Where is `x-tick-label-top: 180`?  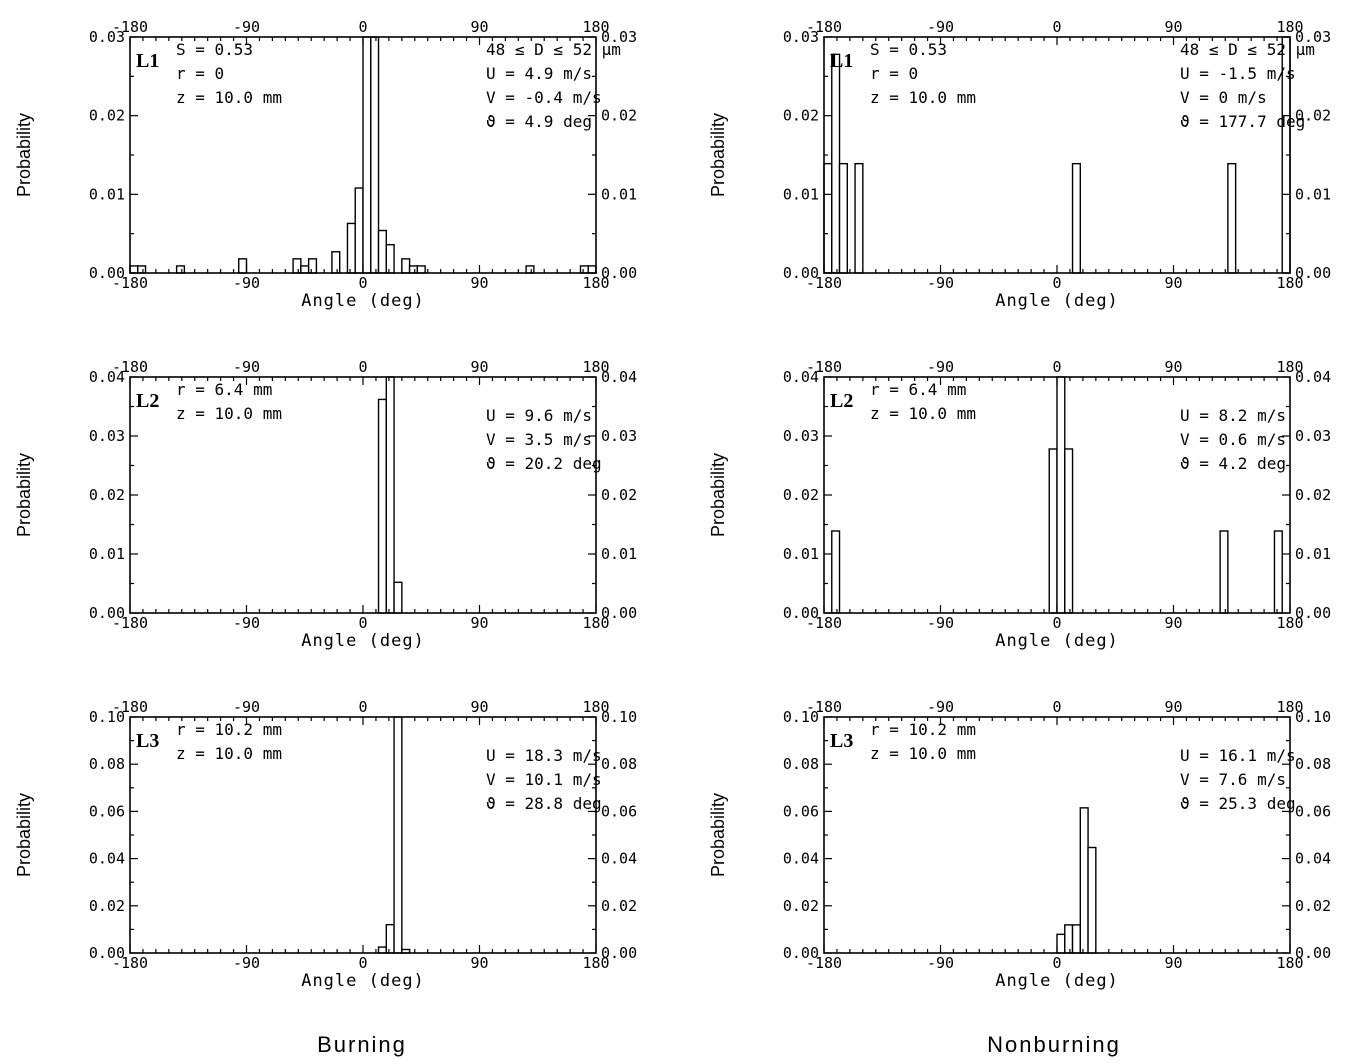
x-tick-label-top: 180 is located at coordinates (595, 27).